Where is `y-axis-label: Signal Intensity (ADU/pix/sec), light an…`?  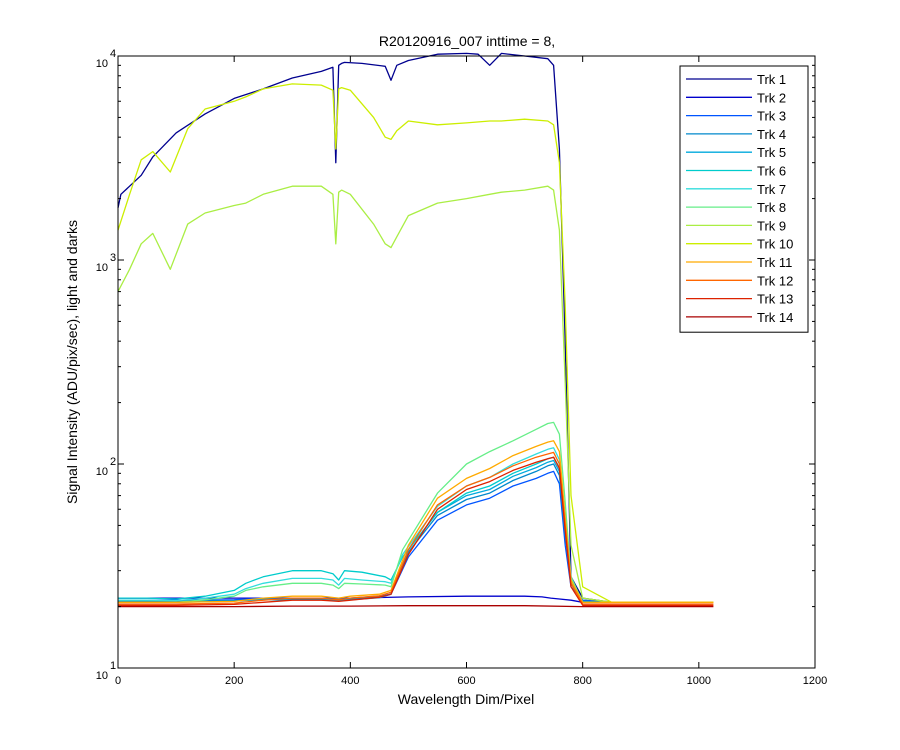 y-axis-label: Signal Intensity (ADU/pix/sec), light an… is located at coordinates (72, 362).